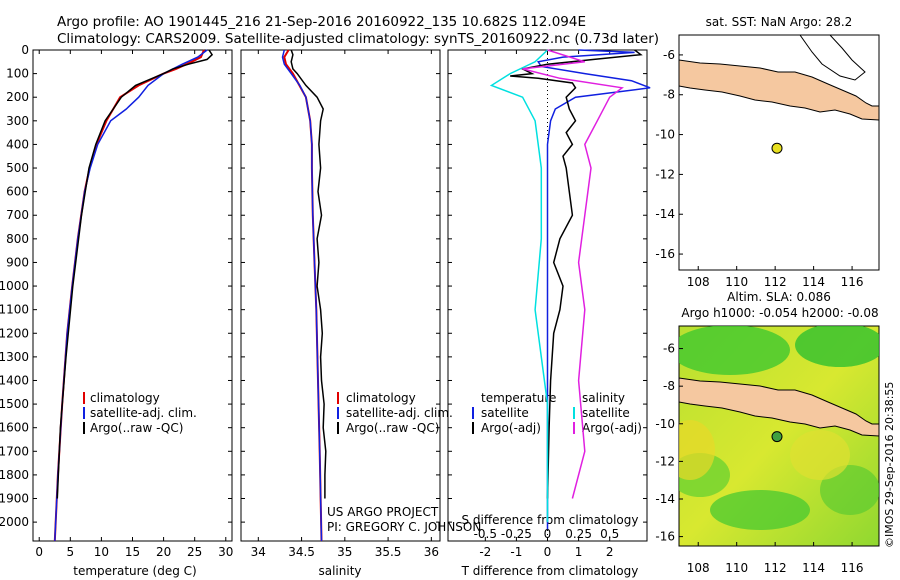 Image resolution: width=900 pixels, height=580 pixels. What do you see at coordinates (14, 380) in the screenshot?
I see `temperature-ytick-label: 1400` at bounding box center [14, 380].